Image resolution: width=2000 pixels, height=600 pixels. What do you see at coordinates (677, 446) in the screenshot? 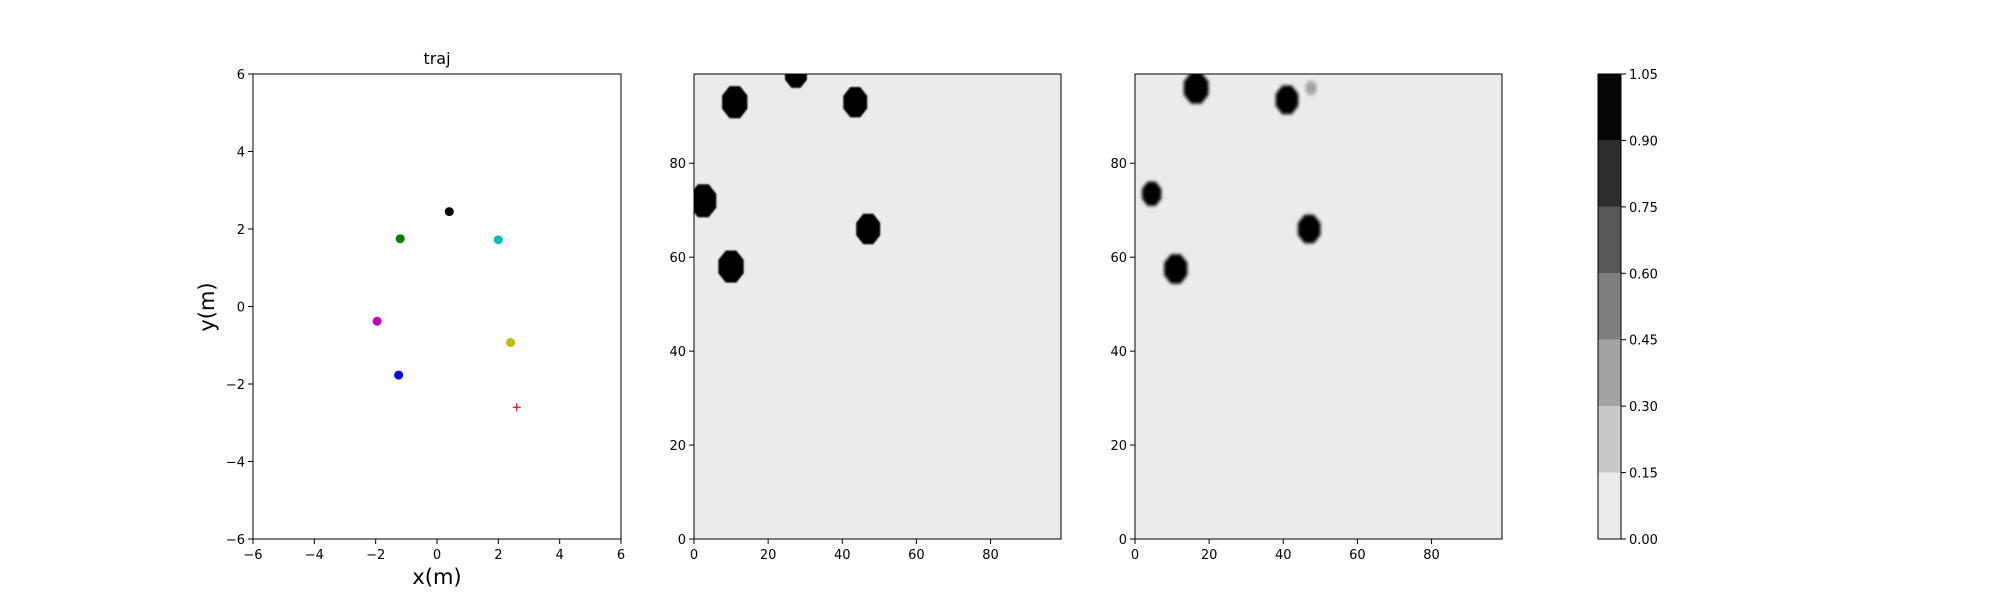
I see `heatmap1-ytick-label: 20` at bounding box center [677, 446].